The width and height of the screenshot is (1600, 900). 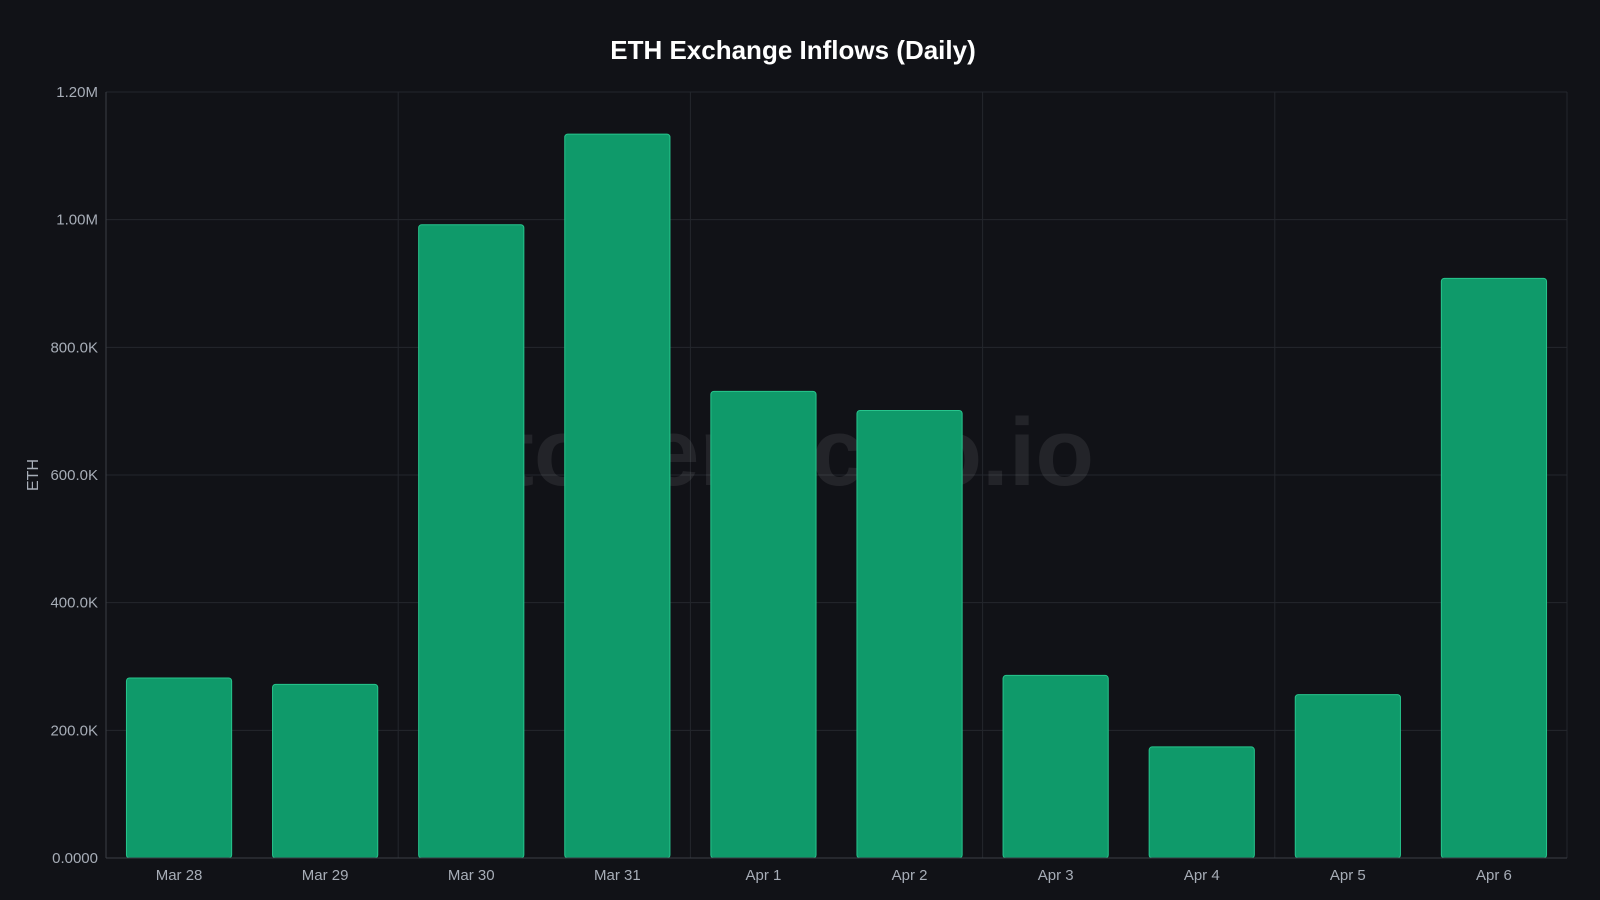 What do you see at coordinates (325, 875) in the screenshot?
I see `x-tick-label: Mar 29` at bounding box center [325, 875].